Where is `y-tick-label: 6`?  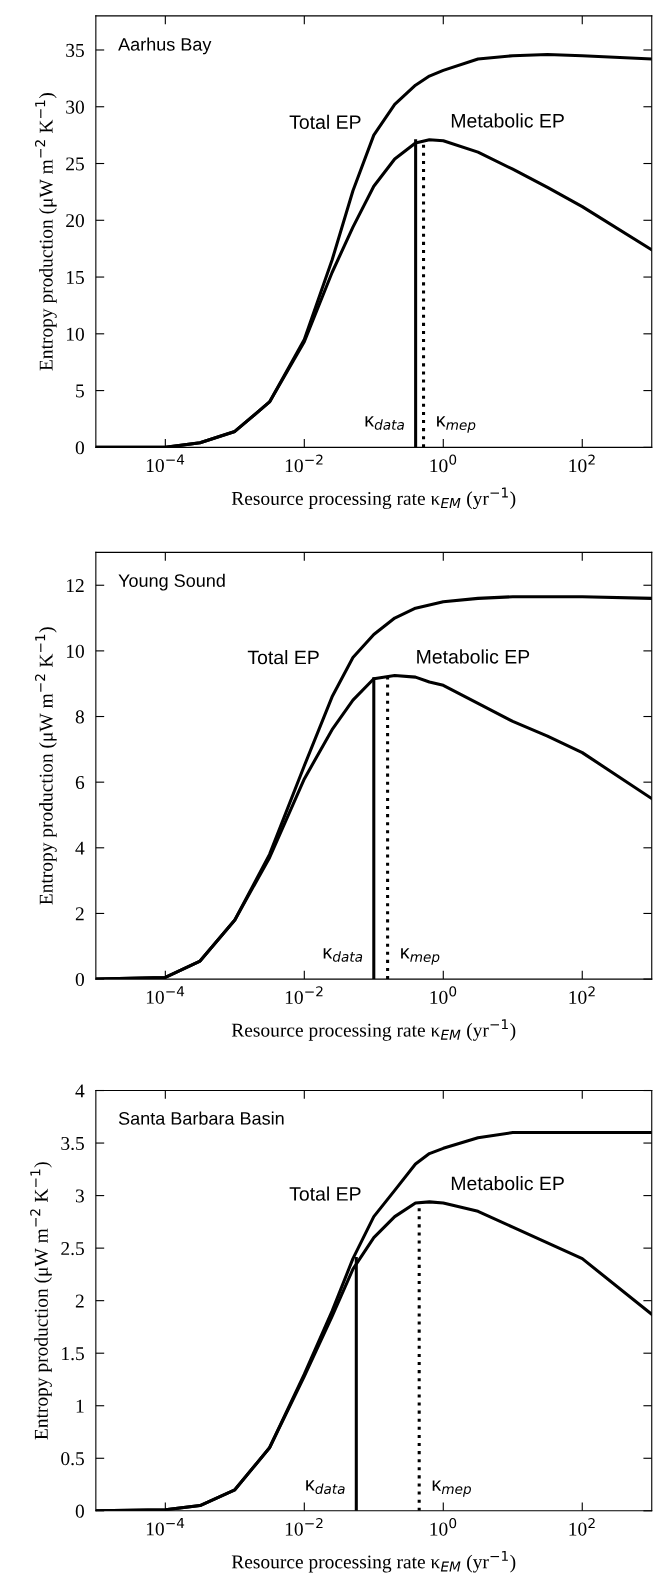
y-tick-label: 6 is located at coordinates (80, 783).